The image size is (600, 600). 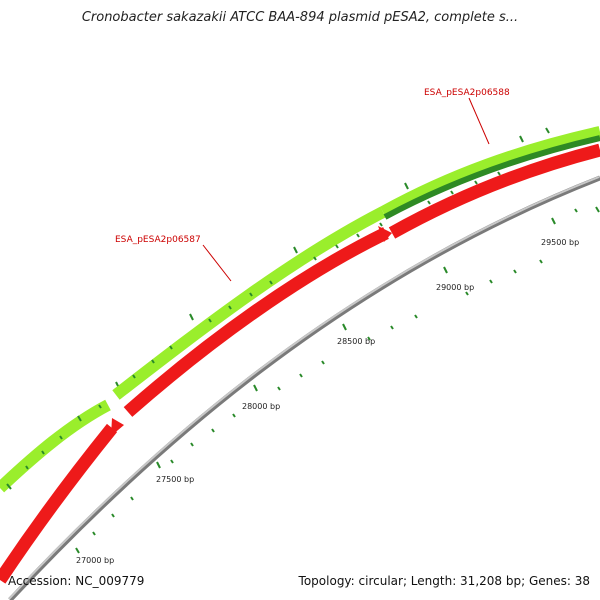 What do you see at coordinates (467, 93) in the screenshot?
I see `gene-label-2: ESA_pESA2p06588` at bounding box center [467, 93].